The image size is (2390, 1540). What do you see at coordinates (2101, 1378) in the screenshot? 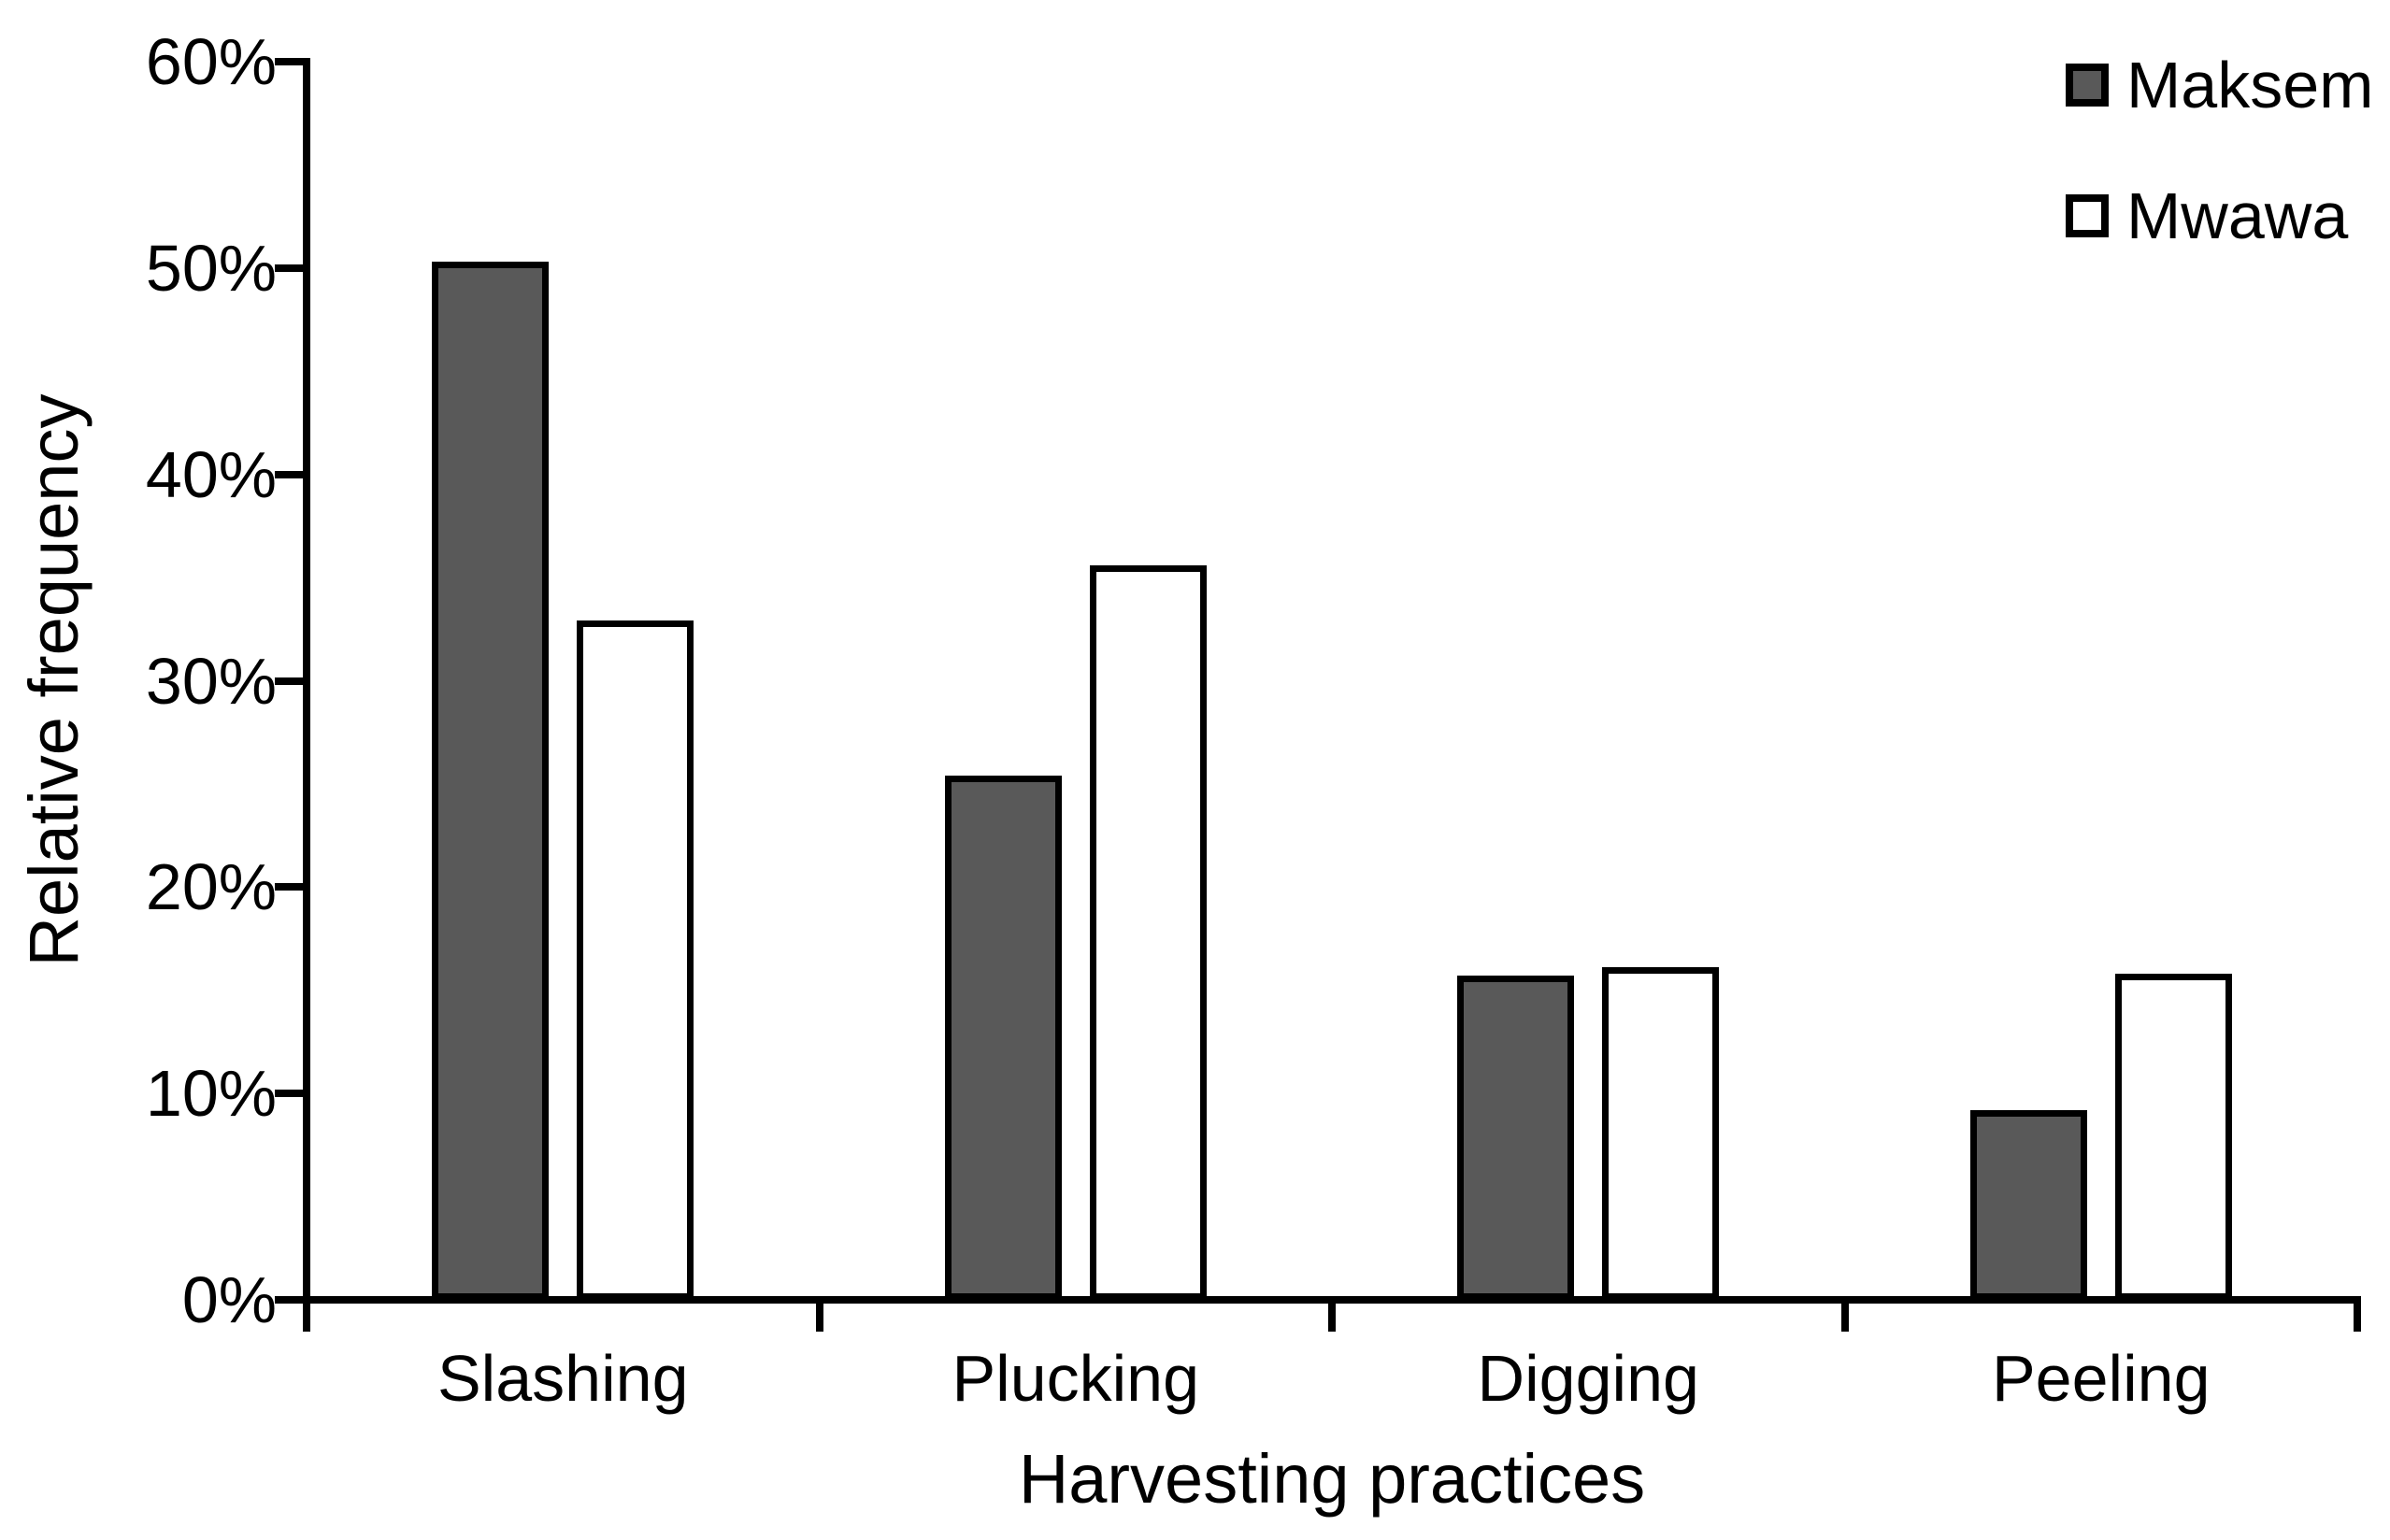
I see `x-category-label-peeling: Peeling` at bounding box center [2101, 1378].